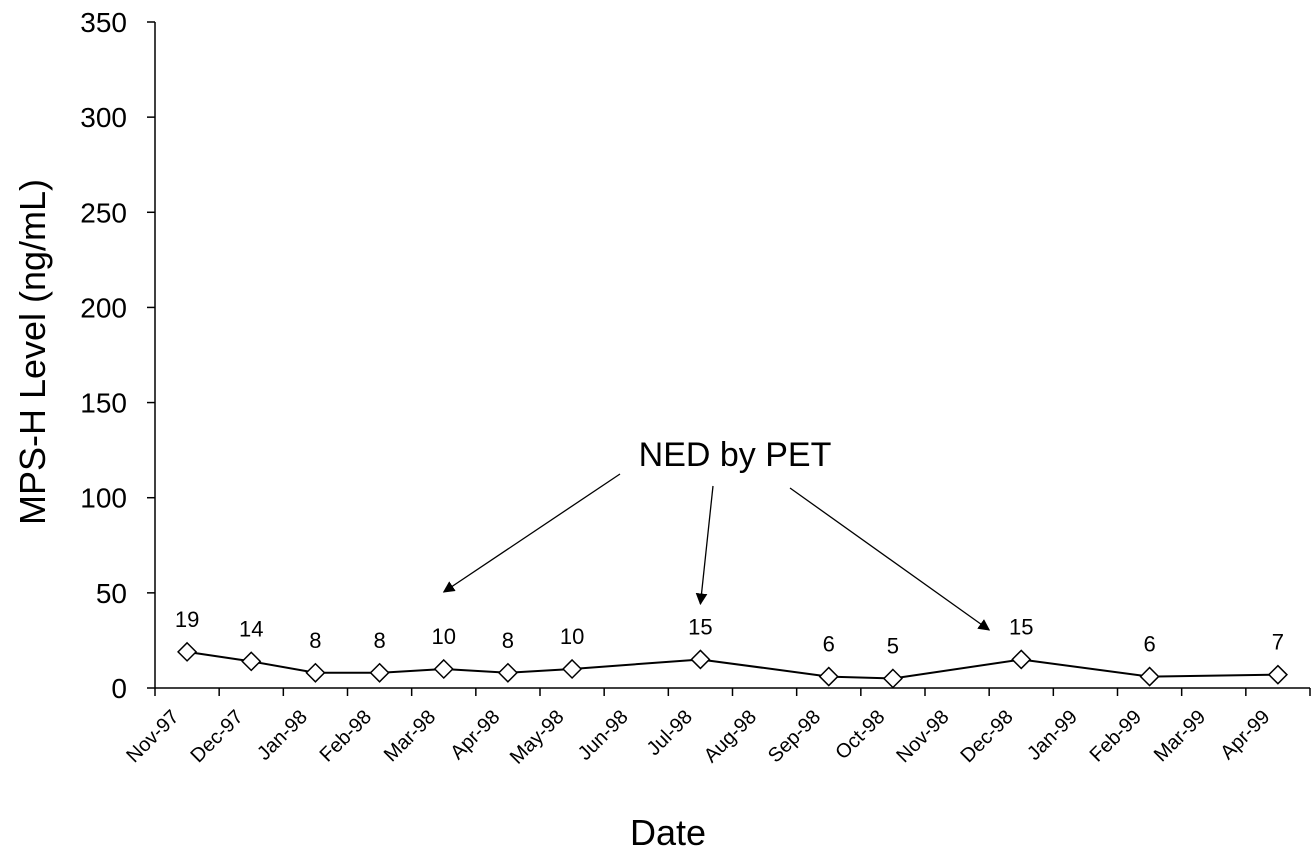 The width and height of the screenshot is (1312, 852). Describe the element at coordinates (860, 735) in the screenshot. I see `x-tick-label: Oct-98` at that location.